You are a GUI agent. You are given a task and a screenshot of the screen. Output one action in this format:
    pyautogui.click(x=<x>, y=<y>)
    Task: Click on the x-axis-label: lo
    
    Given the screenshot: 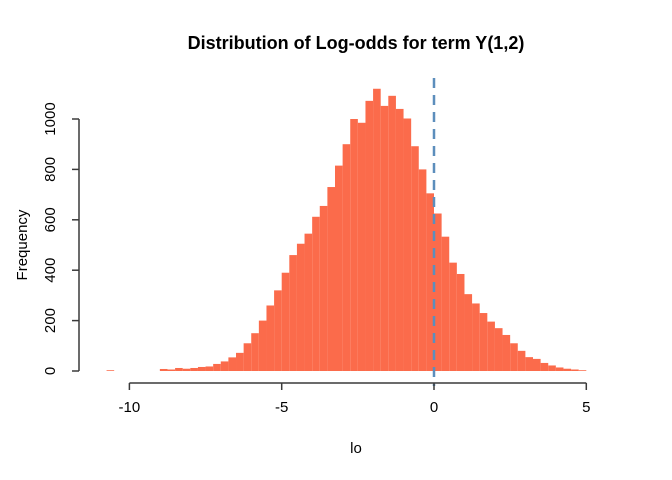 What is the action you would take?
    pyautogui.click(x=356, y=448)
    